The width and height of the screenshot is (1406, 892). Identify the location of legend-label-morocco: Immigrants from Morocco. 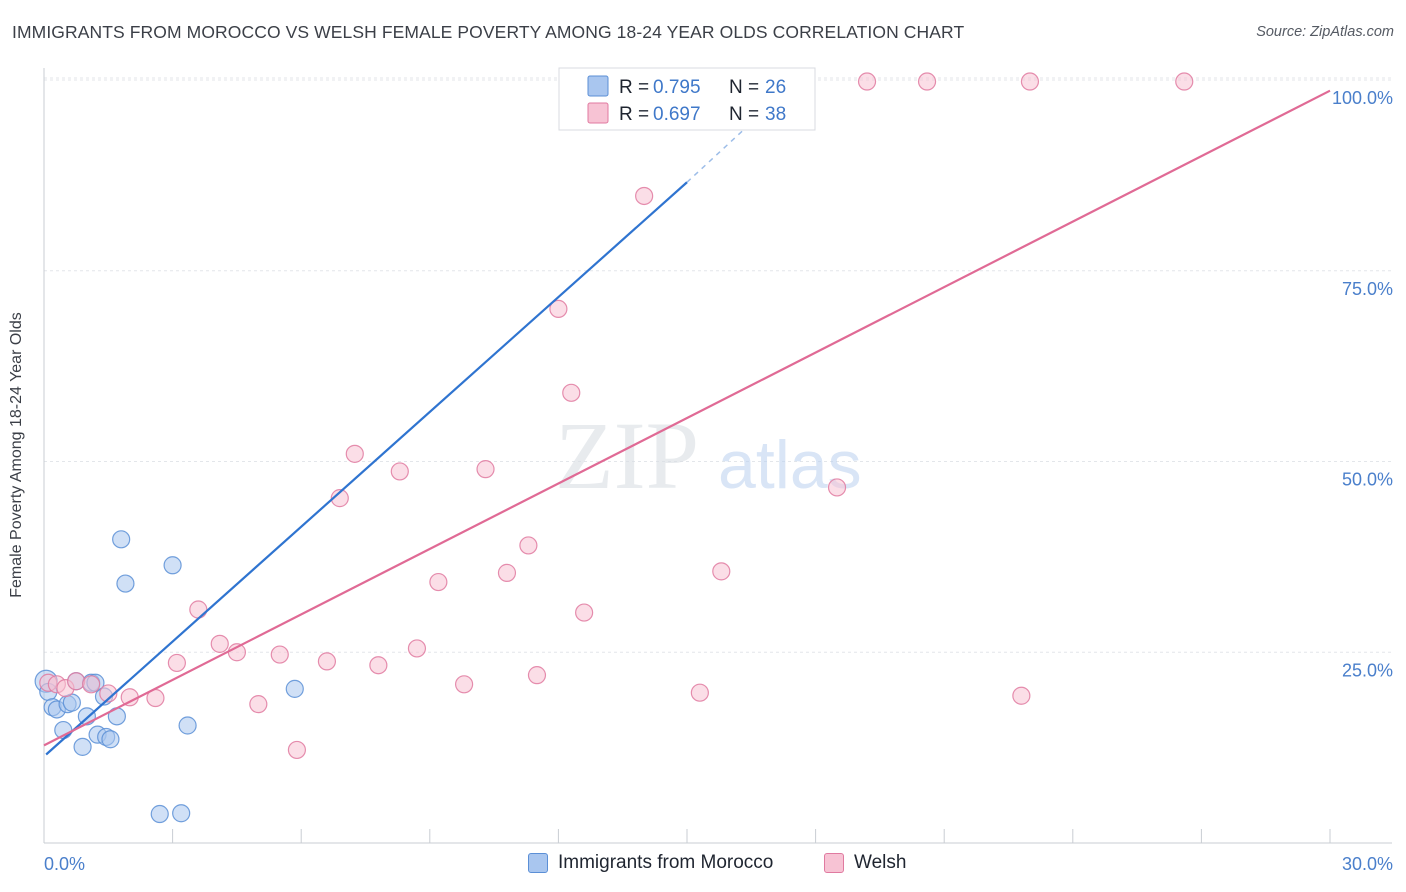
(666, 862).